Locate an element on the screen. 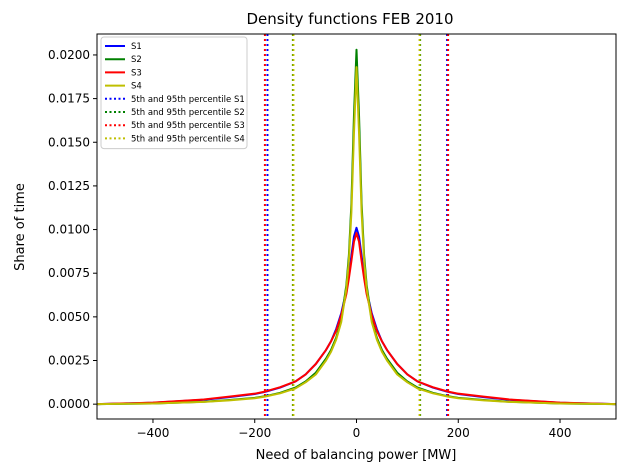 This screenshot has width=619, height=468. x-tick-label: −400 is located at coordinates (152, 433).